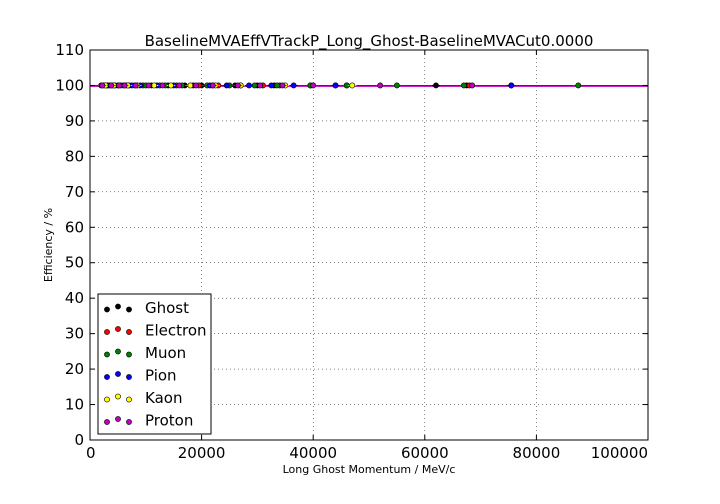 This screenshot has height=504, width=720. What do you see at coordinates (74, 298) in the screenshot?
I see `y-tick-label: 40` at bounding box center [74, 298].